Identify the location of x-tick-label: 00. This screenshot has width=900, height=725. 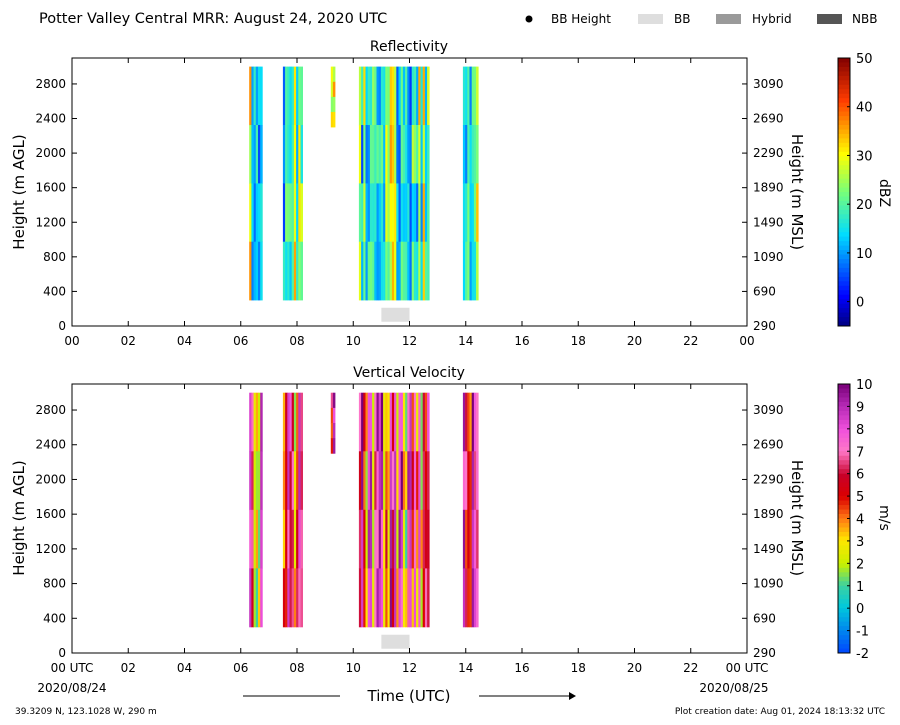
(746, 341).